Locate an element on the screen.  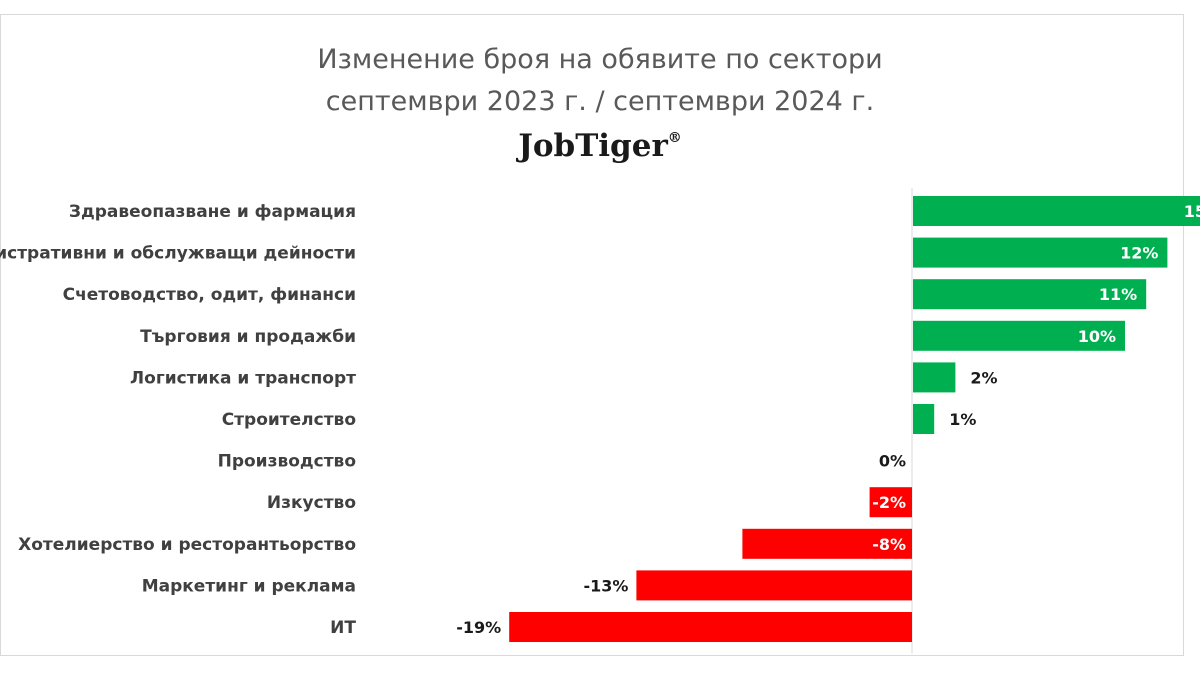
data-label: -2% is located at coordinates (889, 502).